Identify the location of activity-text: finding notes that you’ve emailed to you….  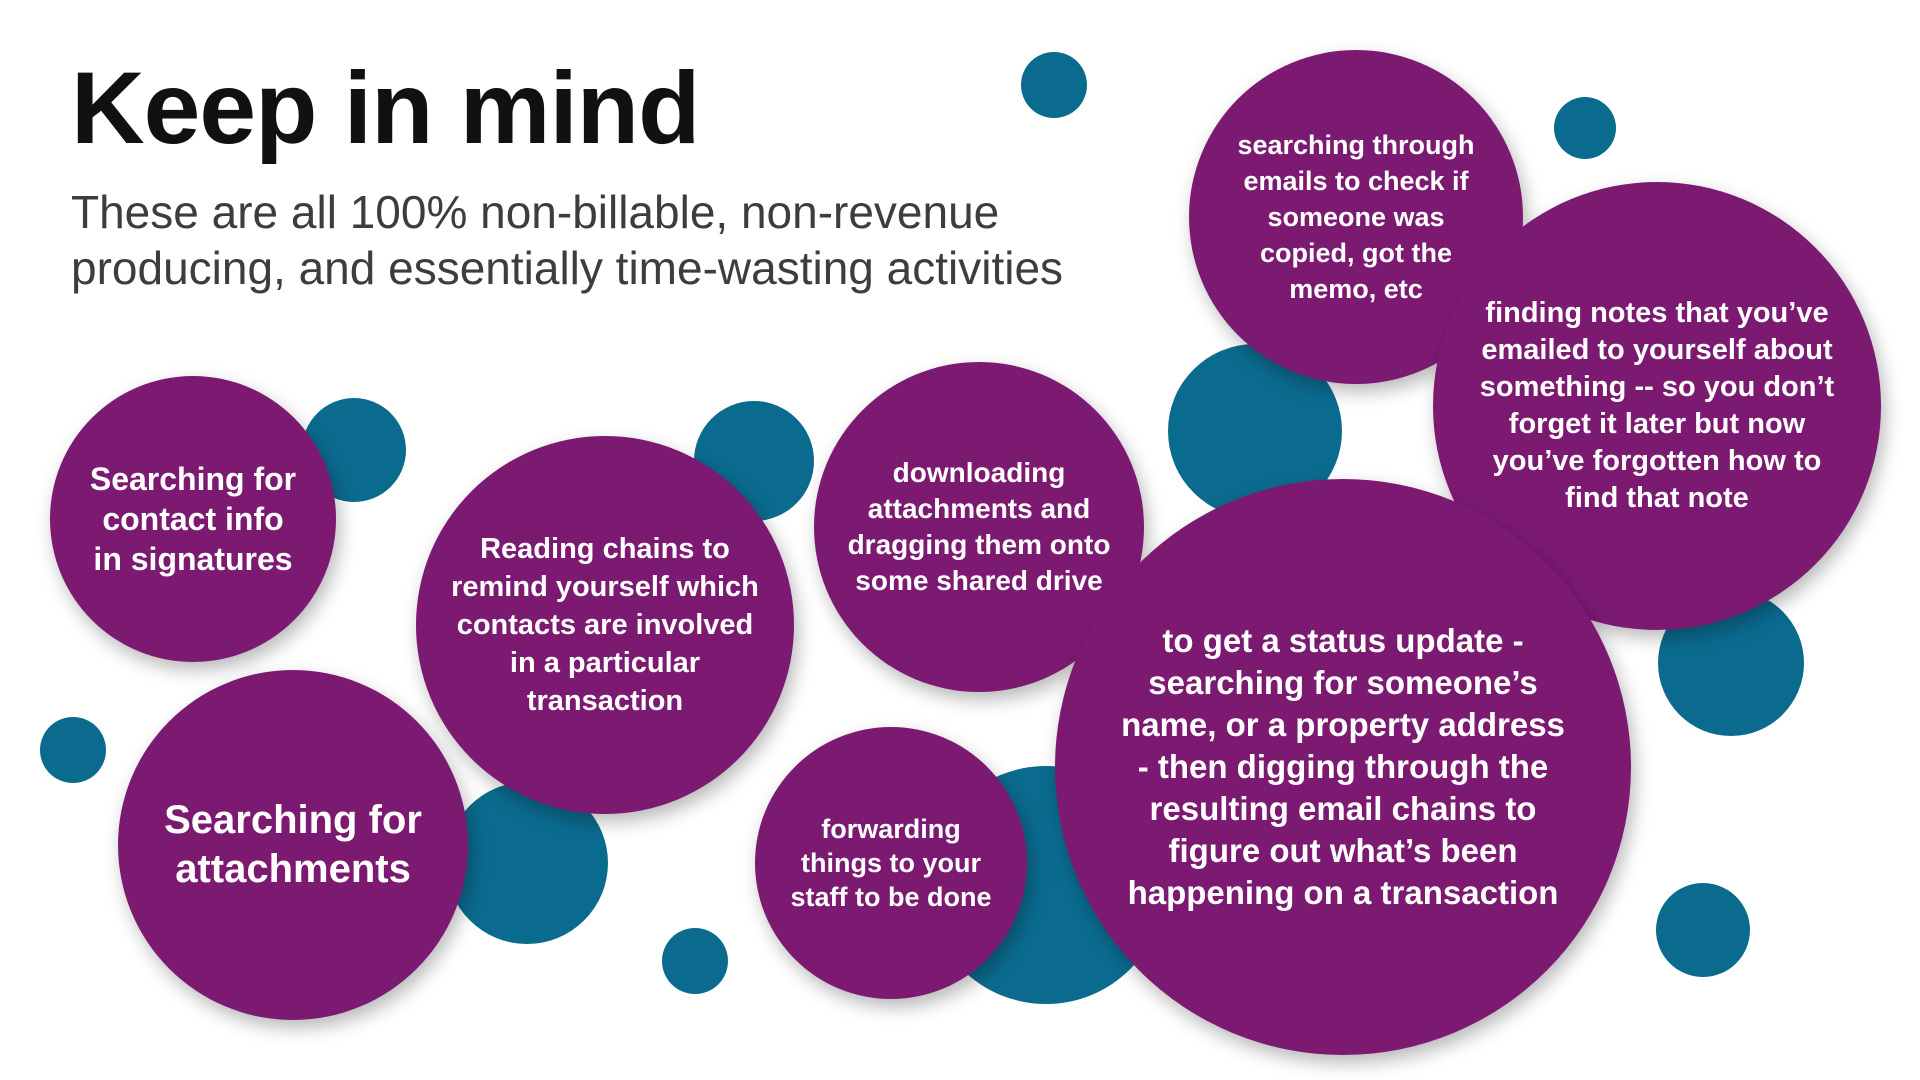
(1657, 405).